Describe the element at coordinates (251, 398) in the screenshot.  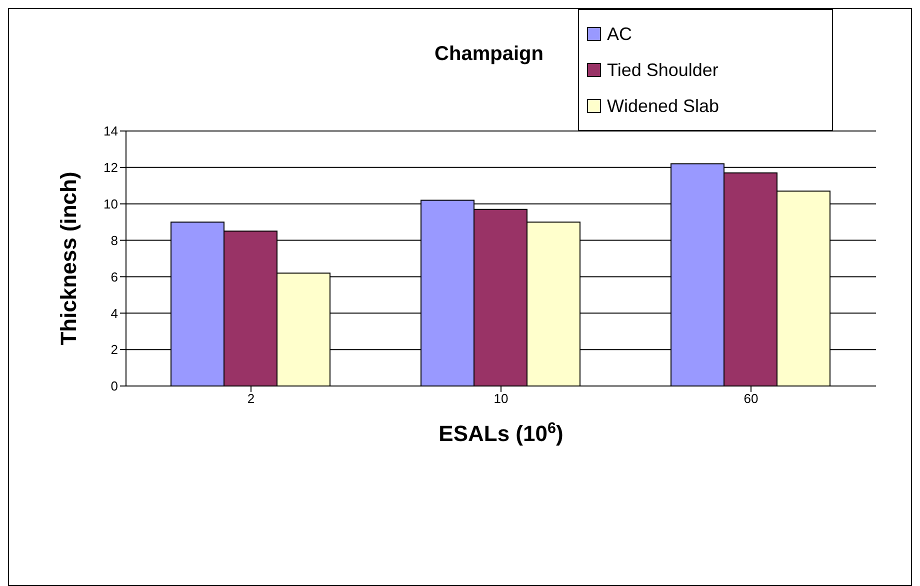
I see `x-tick-label: 2` at that location.